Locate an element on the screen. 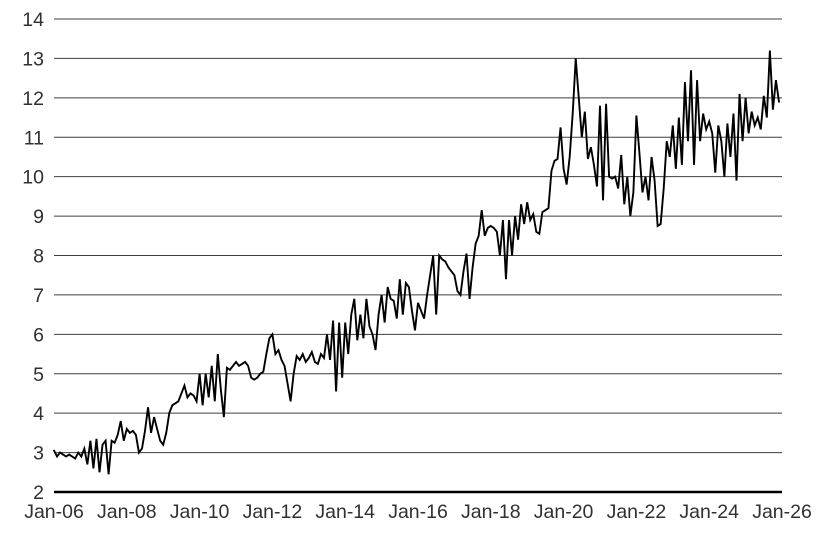  x-tick-label: Jan-24 is located at coordinates (709, 512).